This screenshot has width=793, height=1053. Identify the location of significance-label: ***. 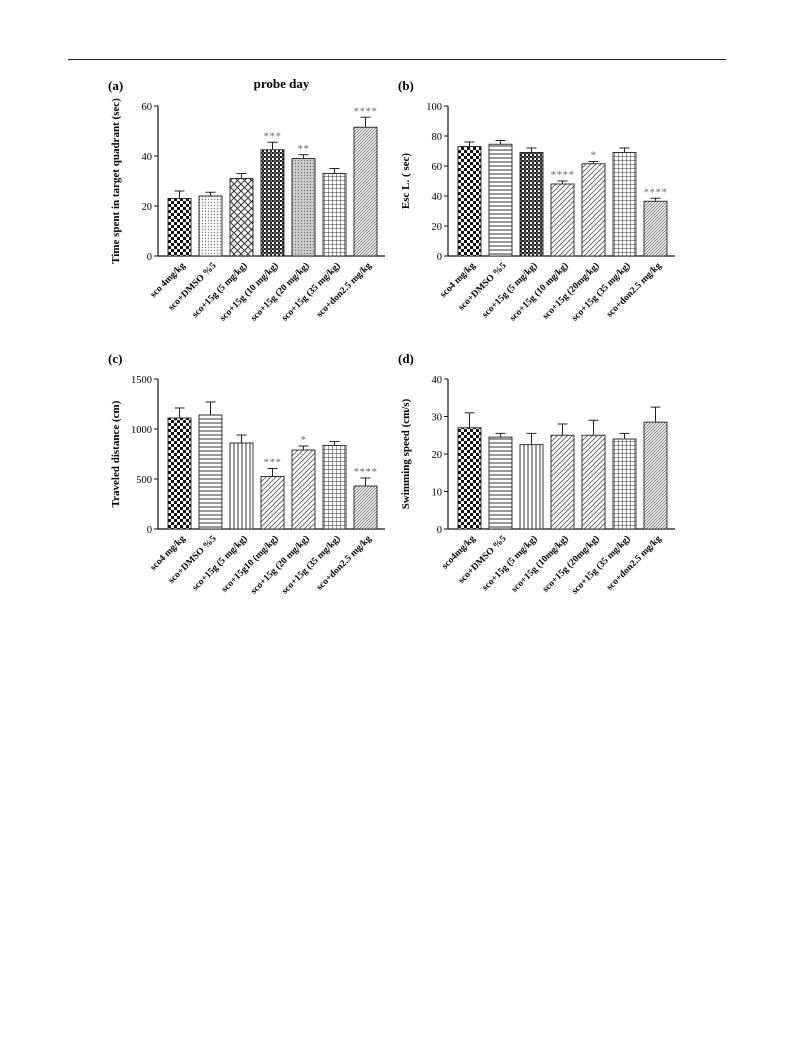
(273, 463).